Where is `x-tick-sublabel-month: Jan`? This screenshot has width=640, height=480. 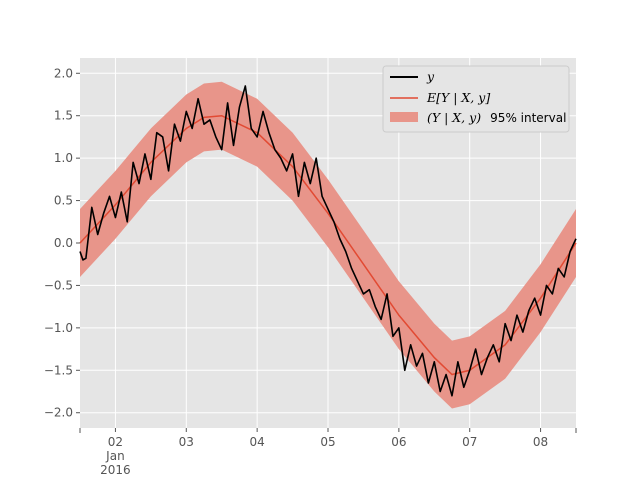 x-tick-sublabel-month: Jan is located at coordinates (115, 456).